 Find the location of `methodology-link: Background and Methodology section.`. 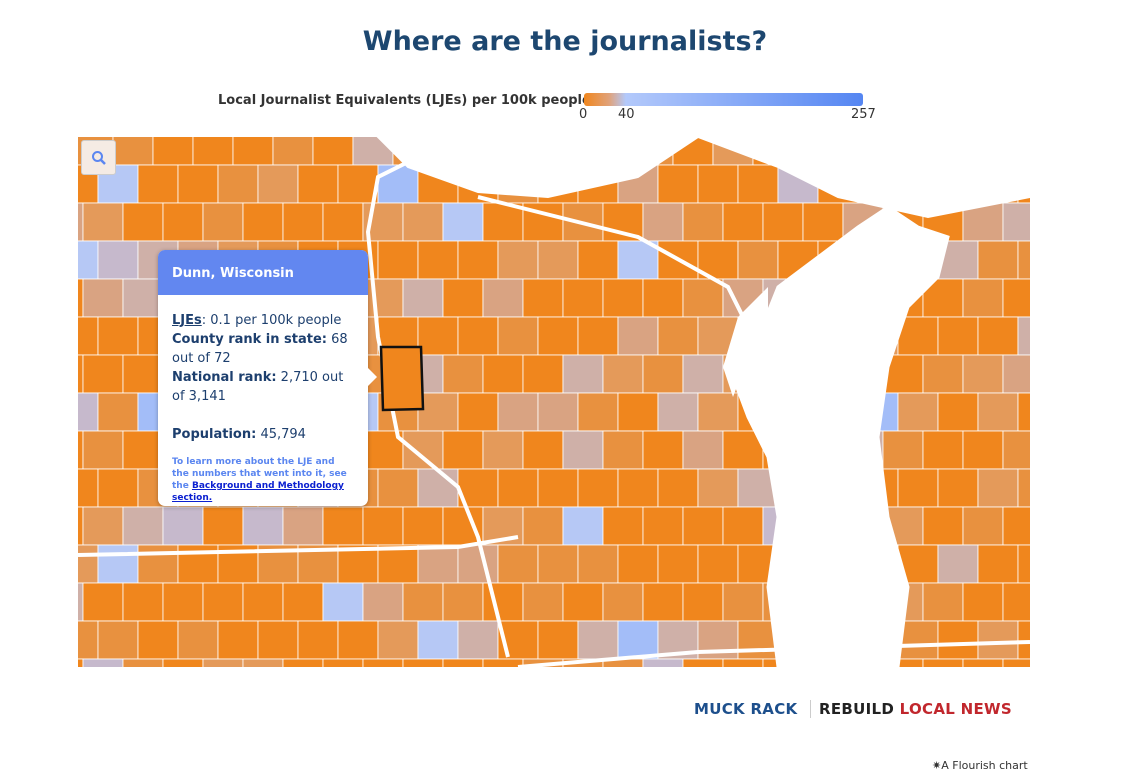

methodology-link: Background and Methodology section. is located at coordinates (258, 492).